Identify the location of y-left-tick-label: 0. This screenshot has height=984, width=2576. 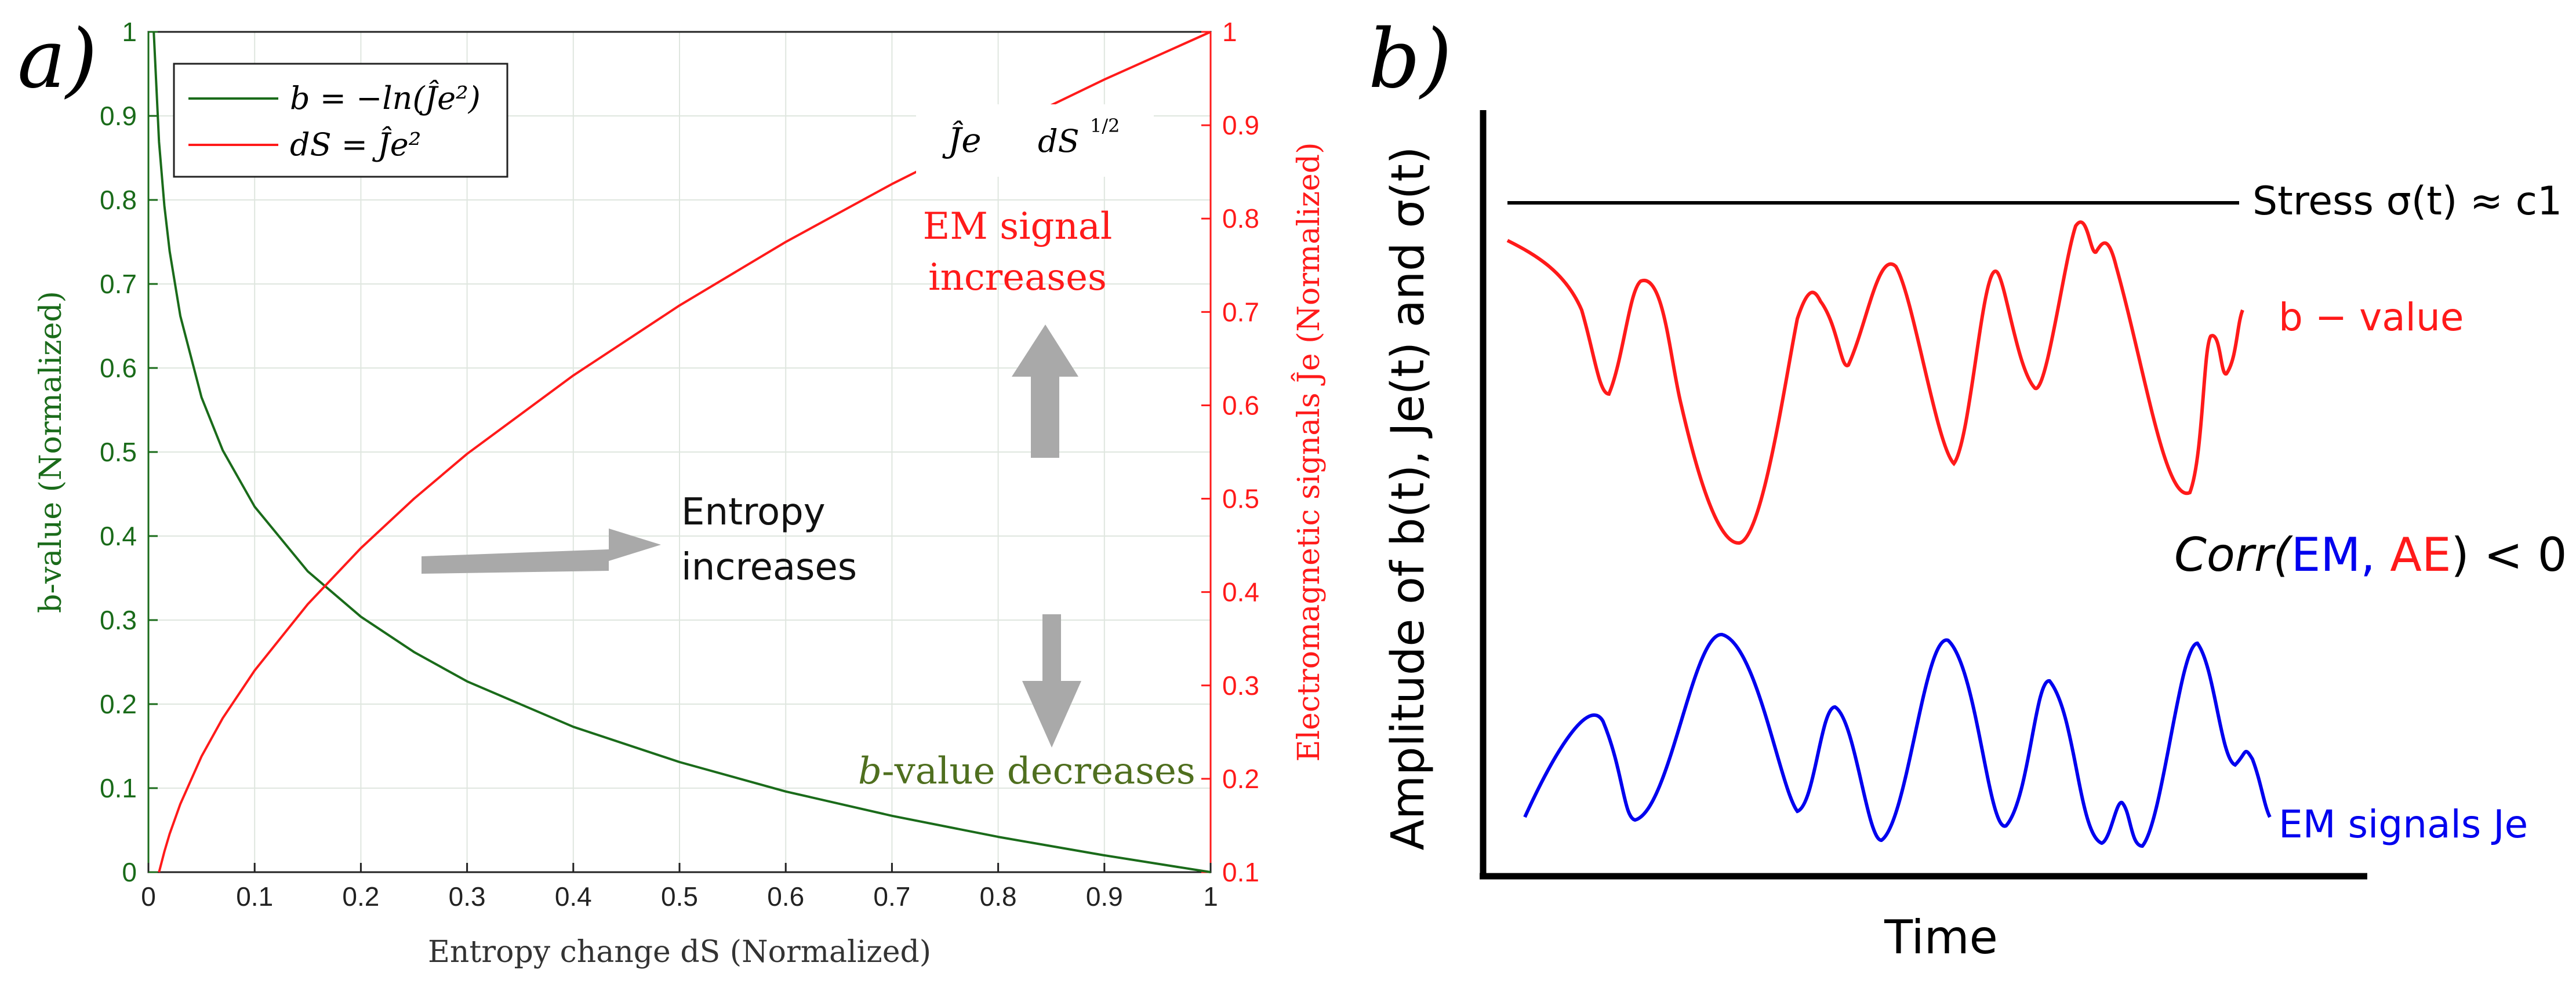
(129, 872).